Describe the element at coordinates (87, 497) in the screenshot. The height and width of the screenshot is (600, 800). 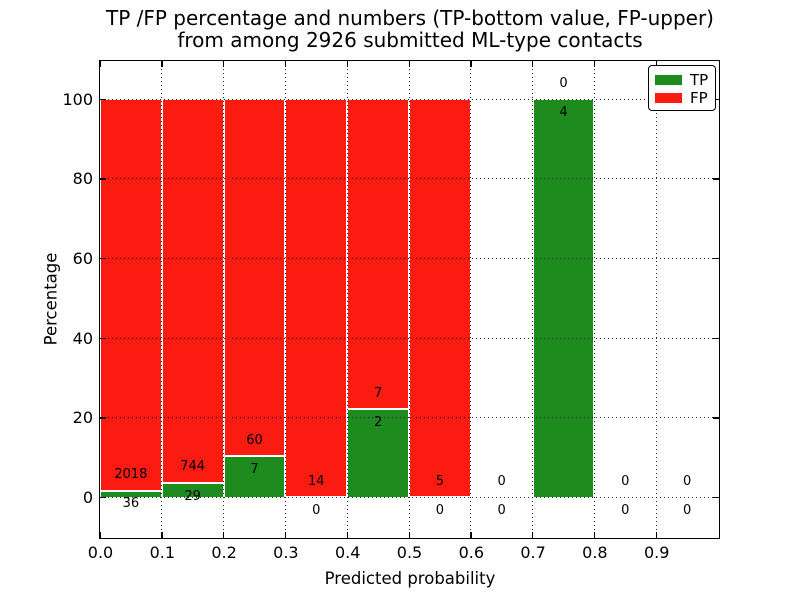
I see `y-tick-label: 0` at that location.